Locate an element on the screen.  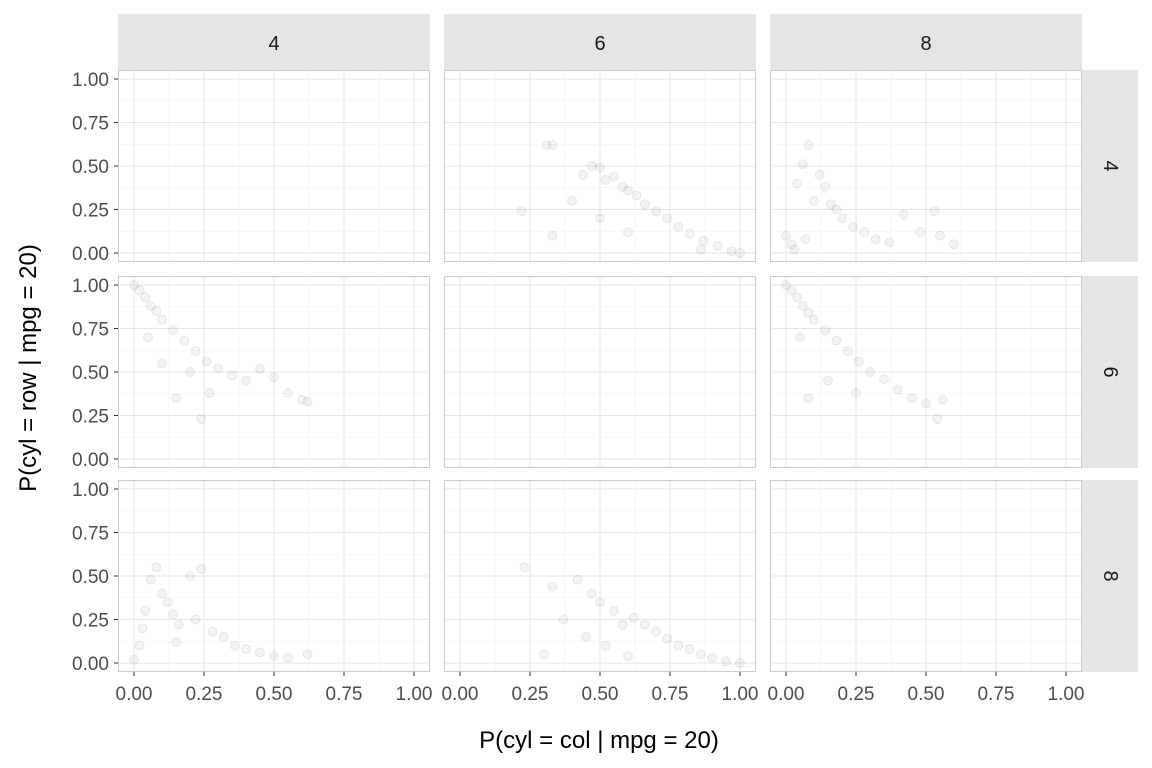
x-tick-label: 0.50 is located at coordinates (600, 694).